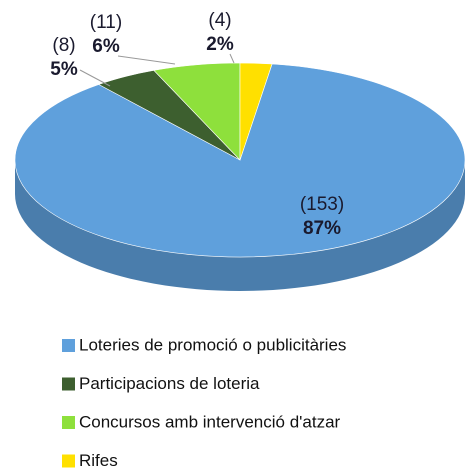 The height and width of the screenshot is (474, 468). I want to click on count-label: (11), so click(106, 22).